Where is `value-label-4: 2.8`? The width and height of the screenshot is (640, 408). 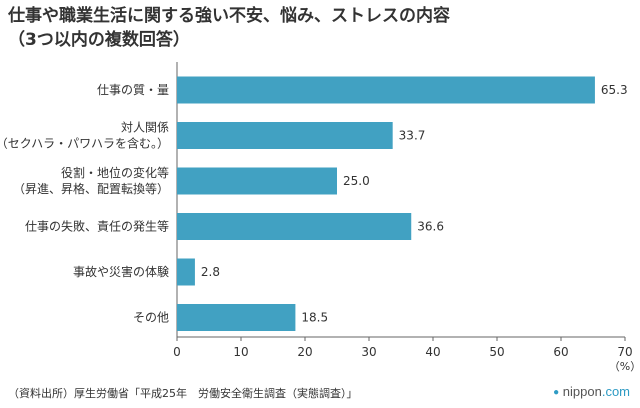 value-label-4: 2.8 is located at coordinates (210, 272).